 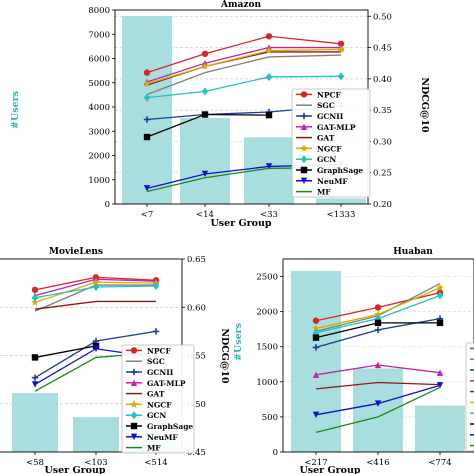 I want to click on tick-label-right: 0.55, so click(x=196, y=357).